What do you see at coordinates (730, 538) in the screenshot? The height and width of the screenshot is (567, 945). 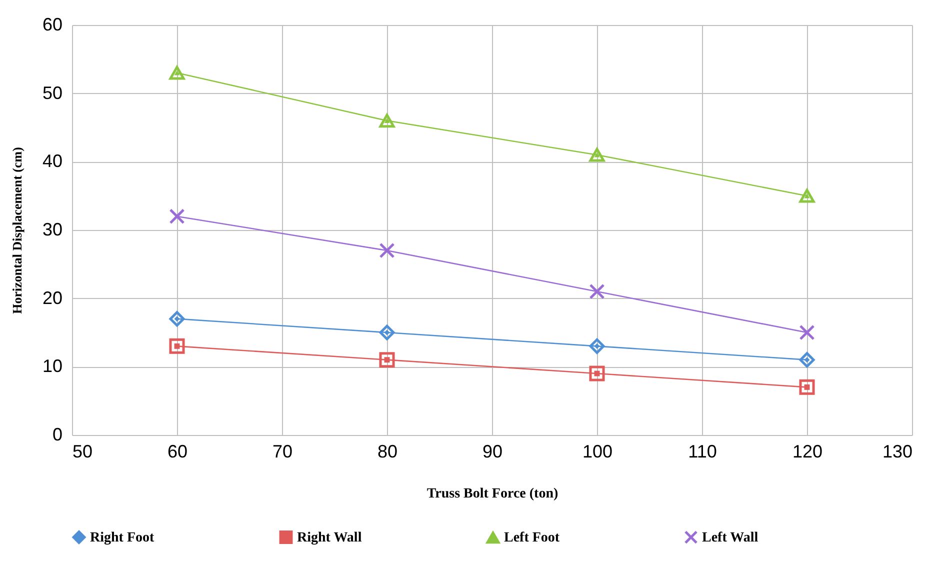 I see `legend-label: Left Wall` at bounding box center [730, 538].